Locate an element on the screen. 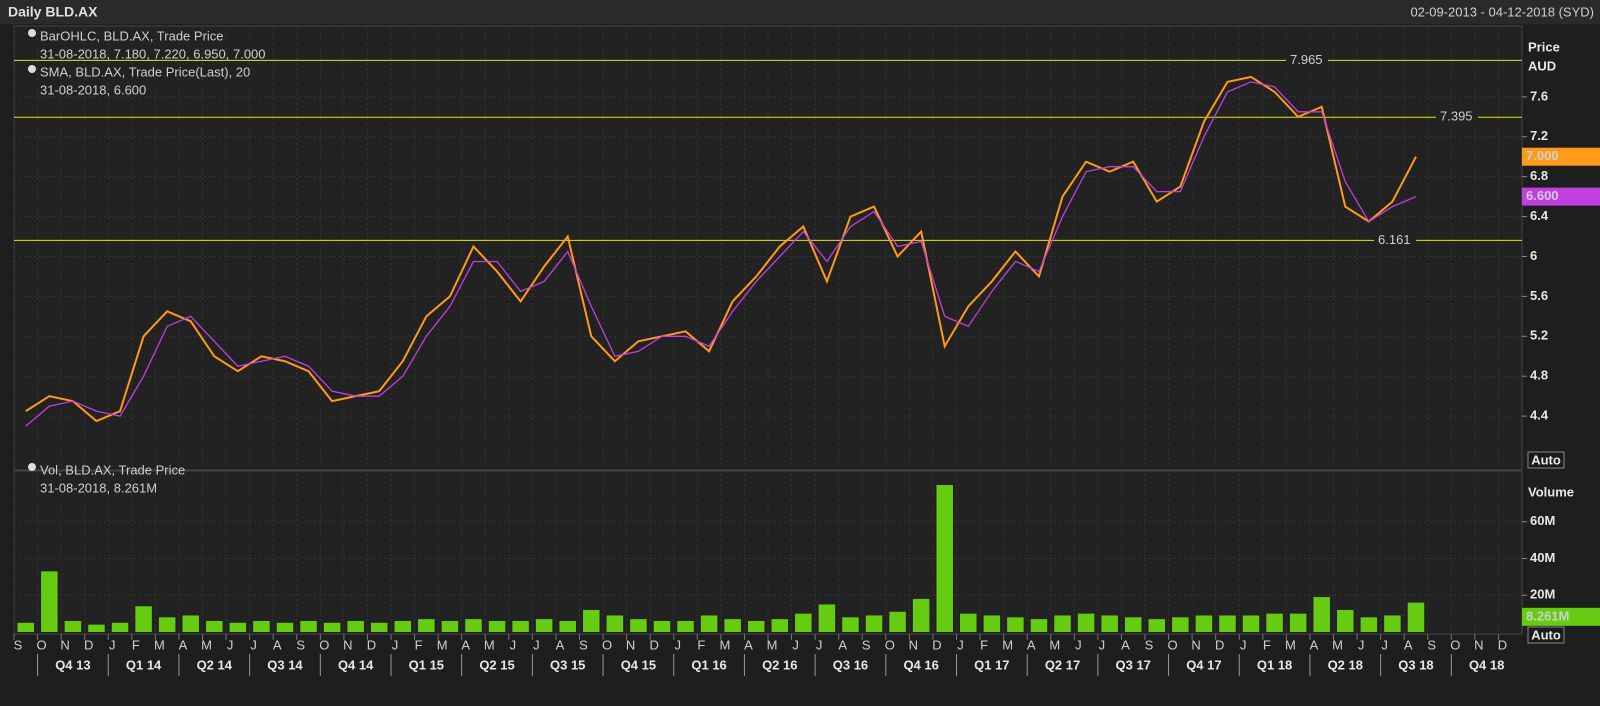 Image resolution: width=1600 pixels, height=706 pixels. legend-name: SMA, BLD.AX, Trade Price(Last), 20 is located at coordinates (145, 71).